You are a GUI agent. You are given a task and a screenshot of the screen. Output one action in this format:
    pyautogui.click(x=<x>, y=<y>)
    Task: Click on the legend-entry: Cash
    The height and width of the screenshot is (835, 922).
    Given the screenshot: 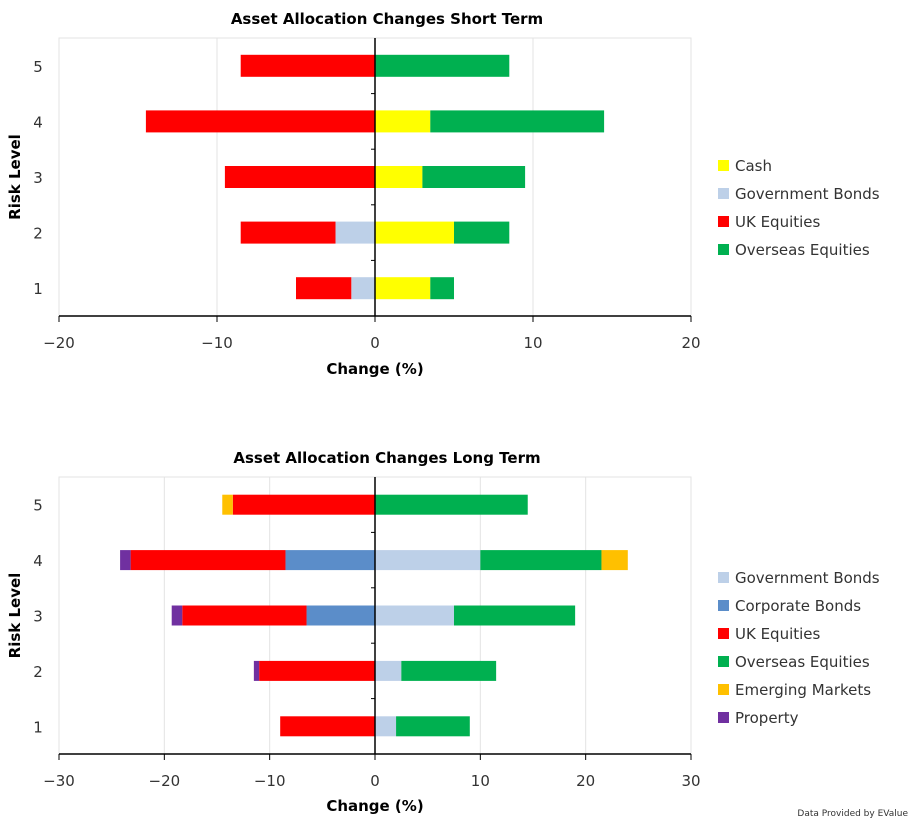 What is the action you would take?
    pyautogui.click(x=753, y=166)
    